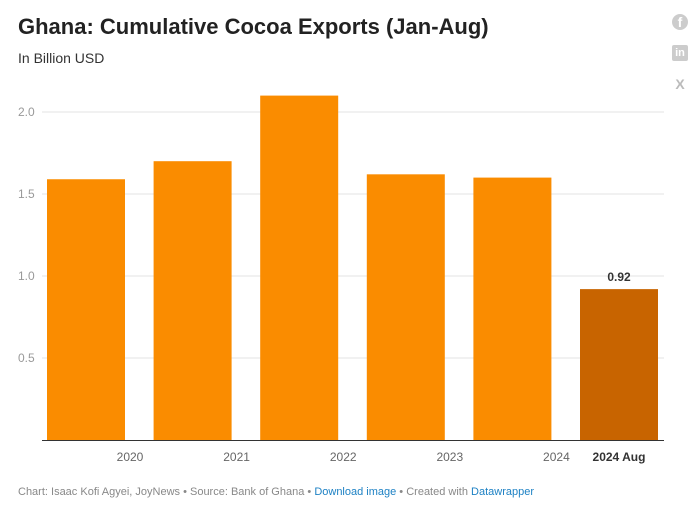  I want to click on y-tick-label: 0.5, so click(26, 358).